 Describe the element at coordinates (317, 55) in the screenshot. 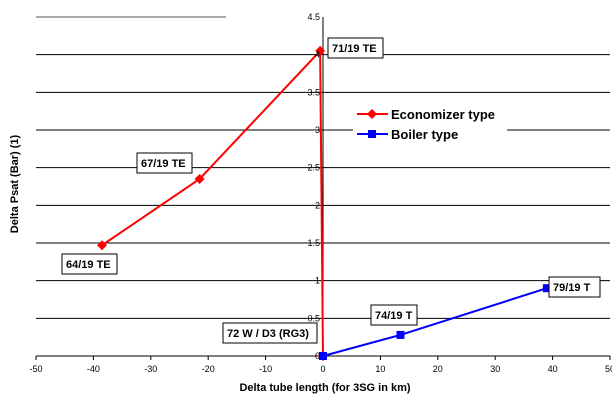

I see `y-tick-label: 4` at that location.